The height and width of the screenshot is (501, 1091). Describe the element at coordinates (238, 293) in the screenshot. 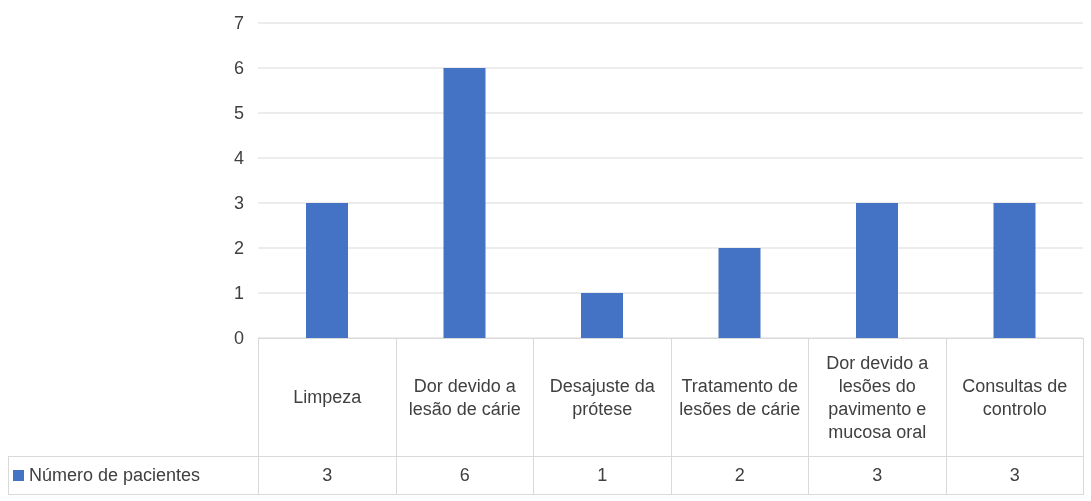

I see `y-tick-label: 1` at that location.